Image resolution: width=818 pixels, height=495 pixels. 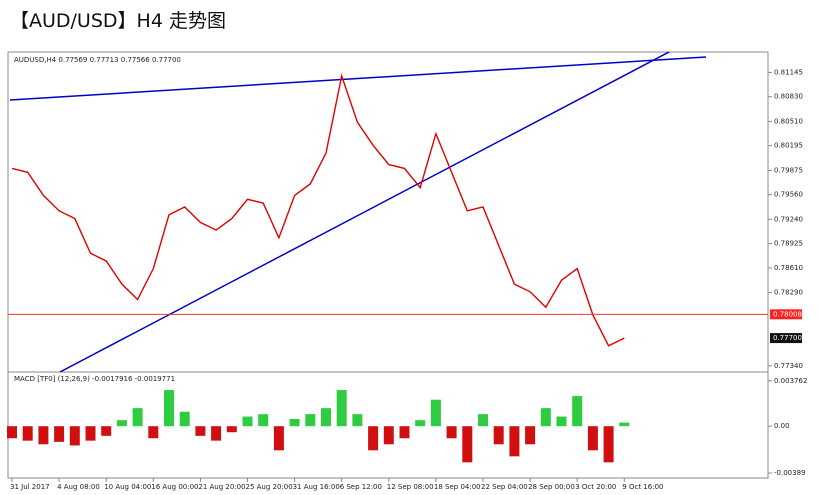 I want to click on price-tag-label: 0.78008, so click(x=787, y=314).